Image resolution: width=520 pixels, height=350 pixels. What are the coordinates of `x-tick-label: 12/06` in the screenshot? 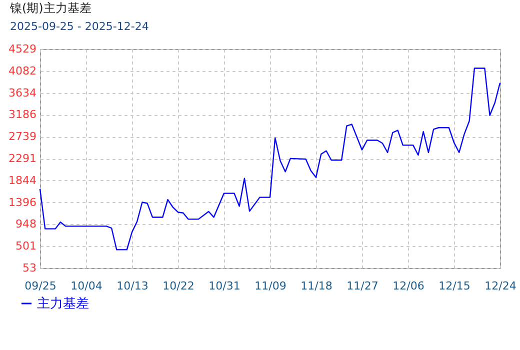 It's located at (408, 286).